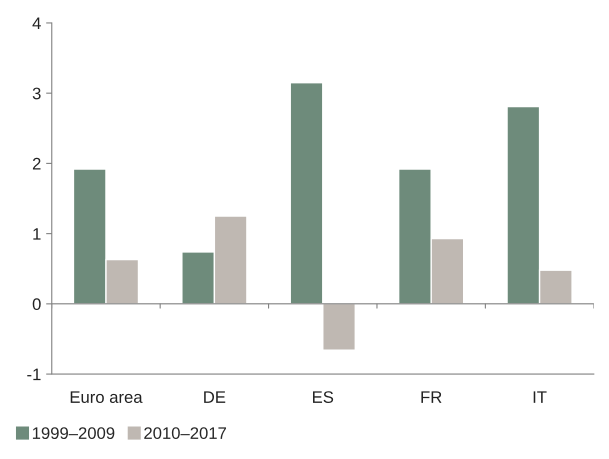 Image resolution: width=609 pixels, height=459 pixels. What do you see at coordinates (36, 23) in the screenshot?
I see `y-tick-label: 4` at bounding box center [36, 23].